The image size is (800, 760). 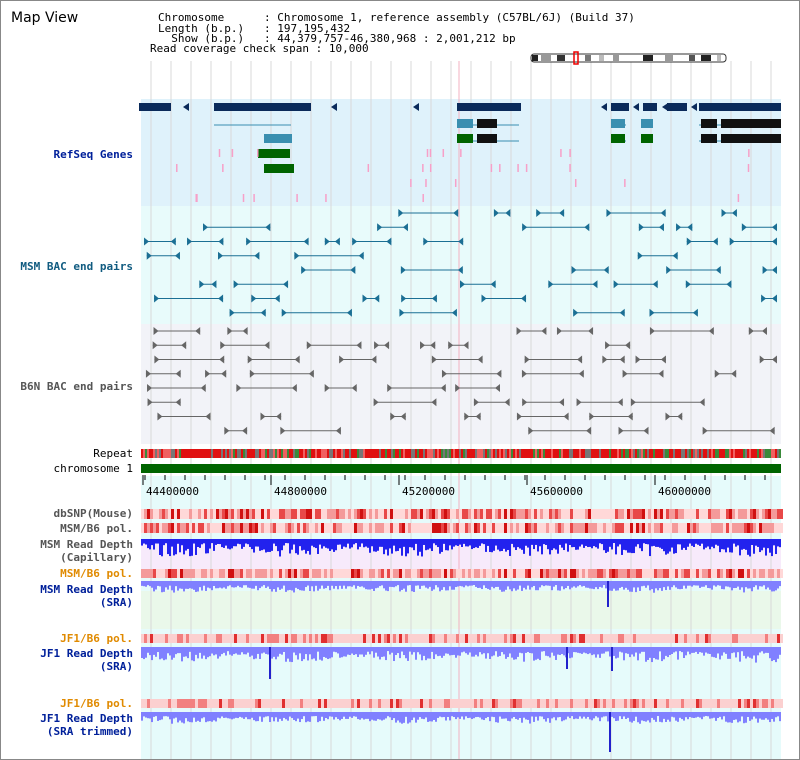 I want to click on refseq-variant-mark, so click(x=219, y=153).